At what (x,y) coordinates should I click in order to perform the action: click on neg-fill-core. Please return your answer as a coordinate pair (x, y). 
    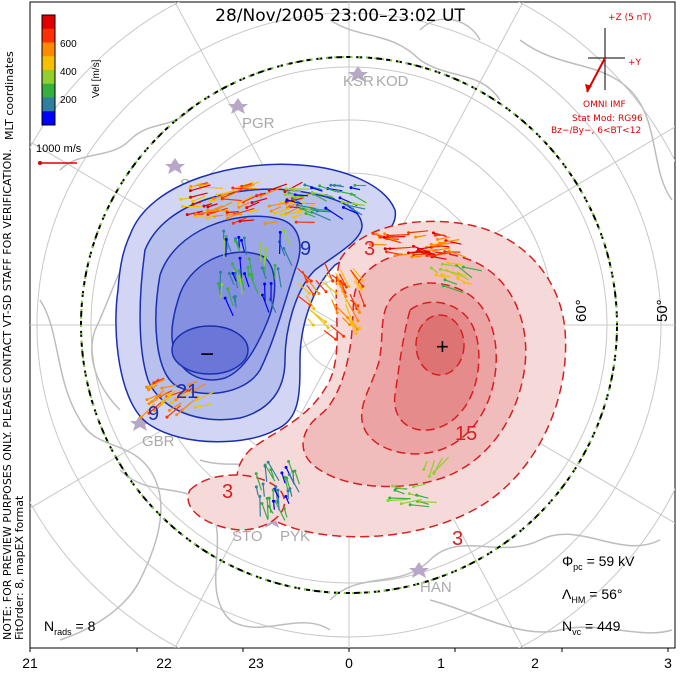
    Looking at the image, I should click on (210, 350).